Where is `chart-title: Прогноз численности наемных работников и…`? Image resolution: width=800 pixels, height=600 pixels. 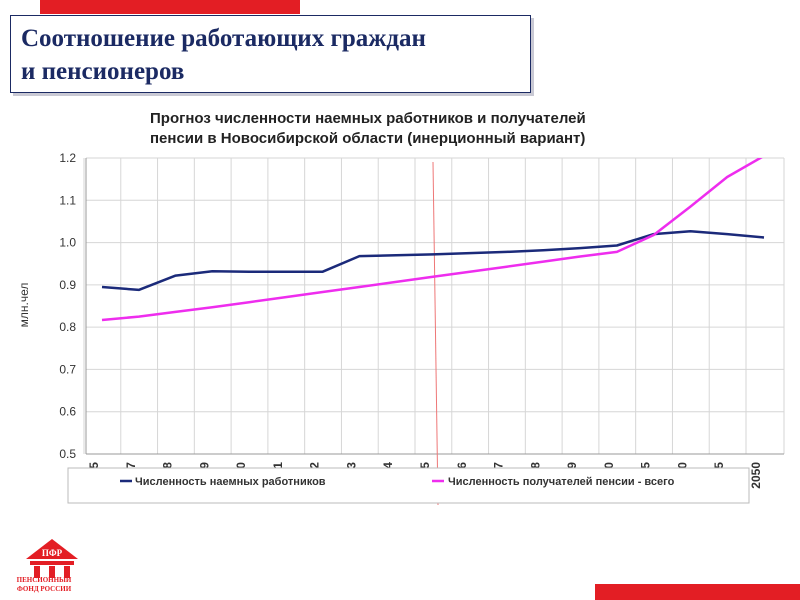
chart-title: Прогноз численности наемных работников и… is located at coordinates (368, 128).